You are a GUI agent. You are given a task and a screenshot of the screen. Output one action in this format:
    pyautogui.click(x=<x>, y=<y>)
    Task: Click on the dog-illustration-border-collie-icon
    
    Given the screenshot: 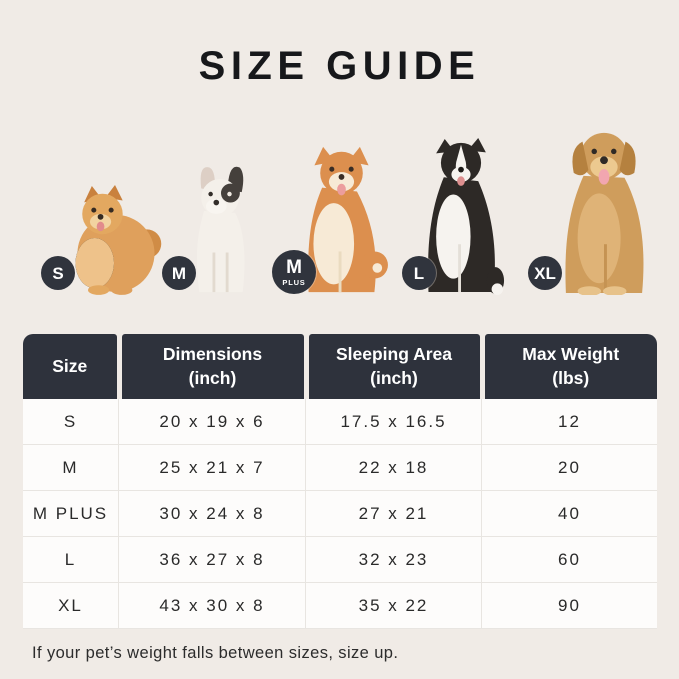 What is the action you would take?
    pyautogui.click(x=466, y=216)
    